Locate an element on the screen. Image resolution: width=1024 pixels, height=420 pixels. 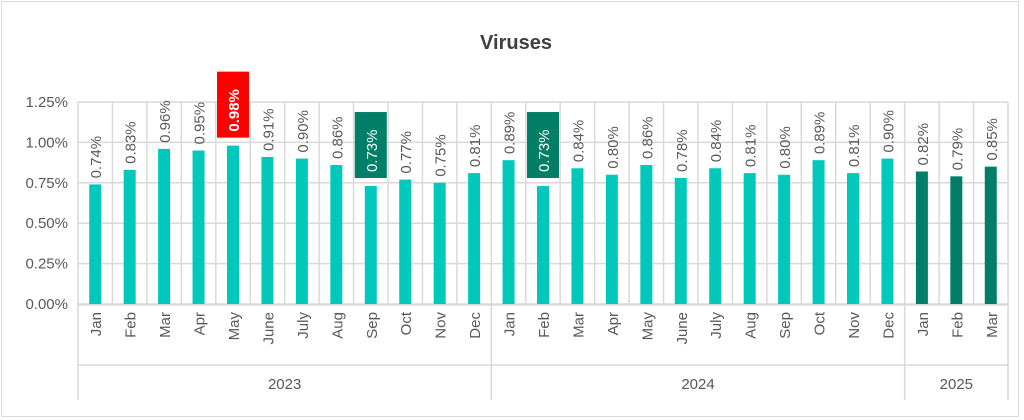
data-label: 0.78% is located at coordinates (682, 150).